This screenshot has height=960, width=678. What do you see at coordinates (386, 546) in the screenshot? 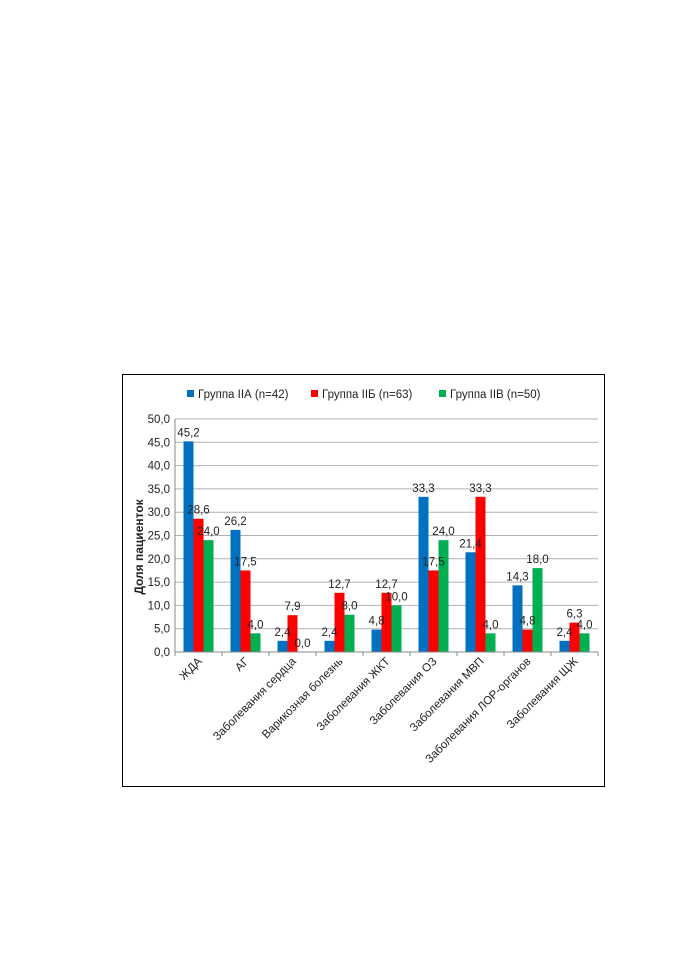
I see `bars` at bounding box center [386, 546].